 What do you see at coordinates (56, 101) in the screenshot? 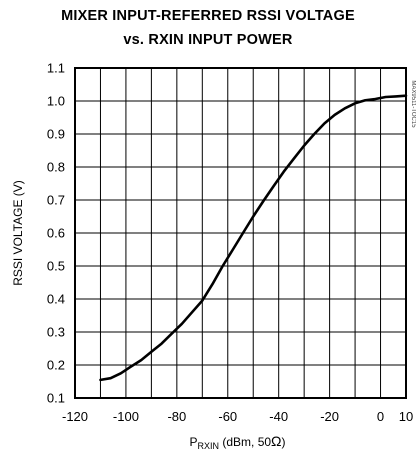
I see `y-tick-label: 1.0` at bounding box center [56, 101].